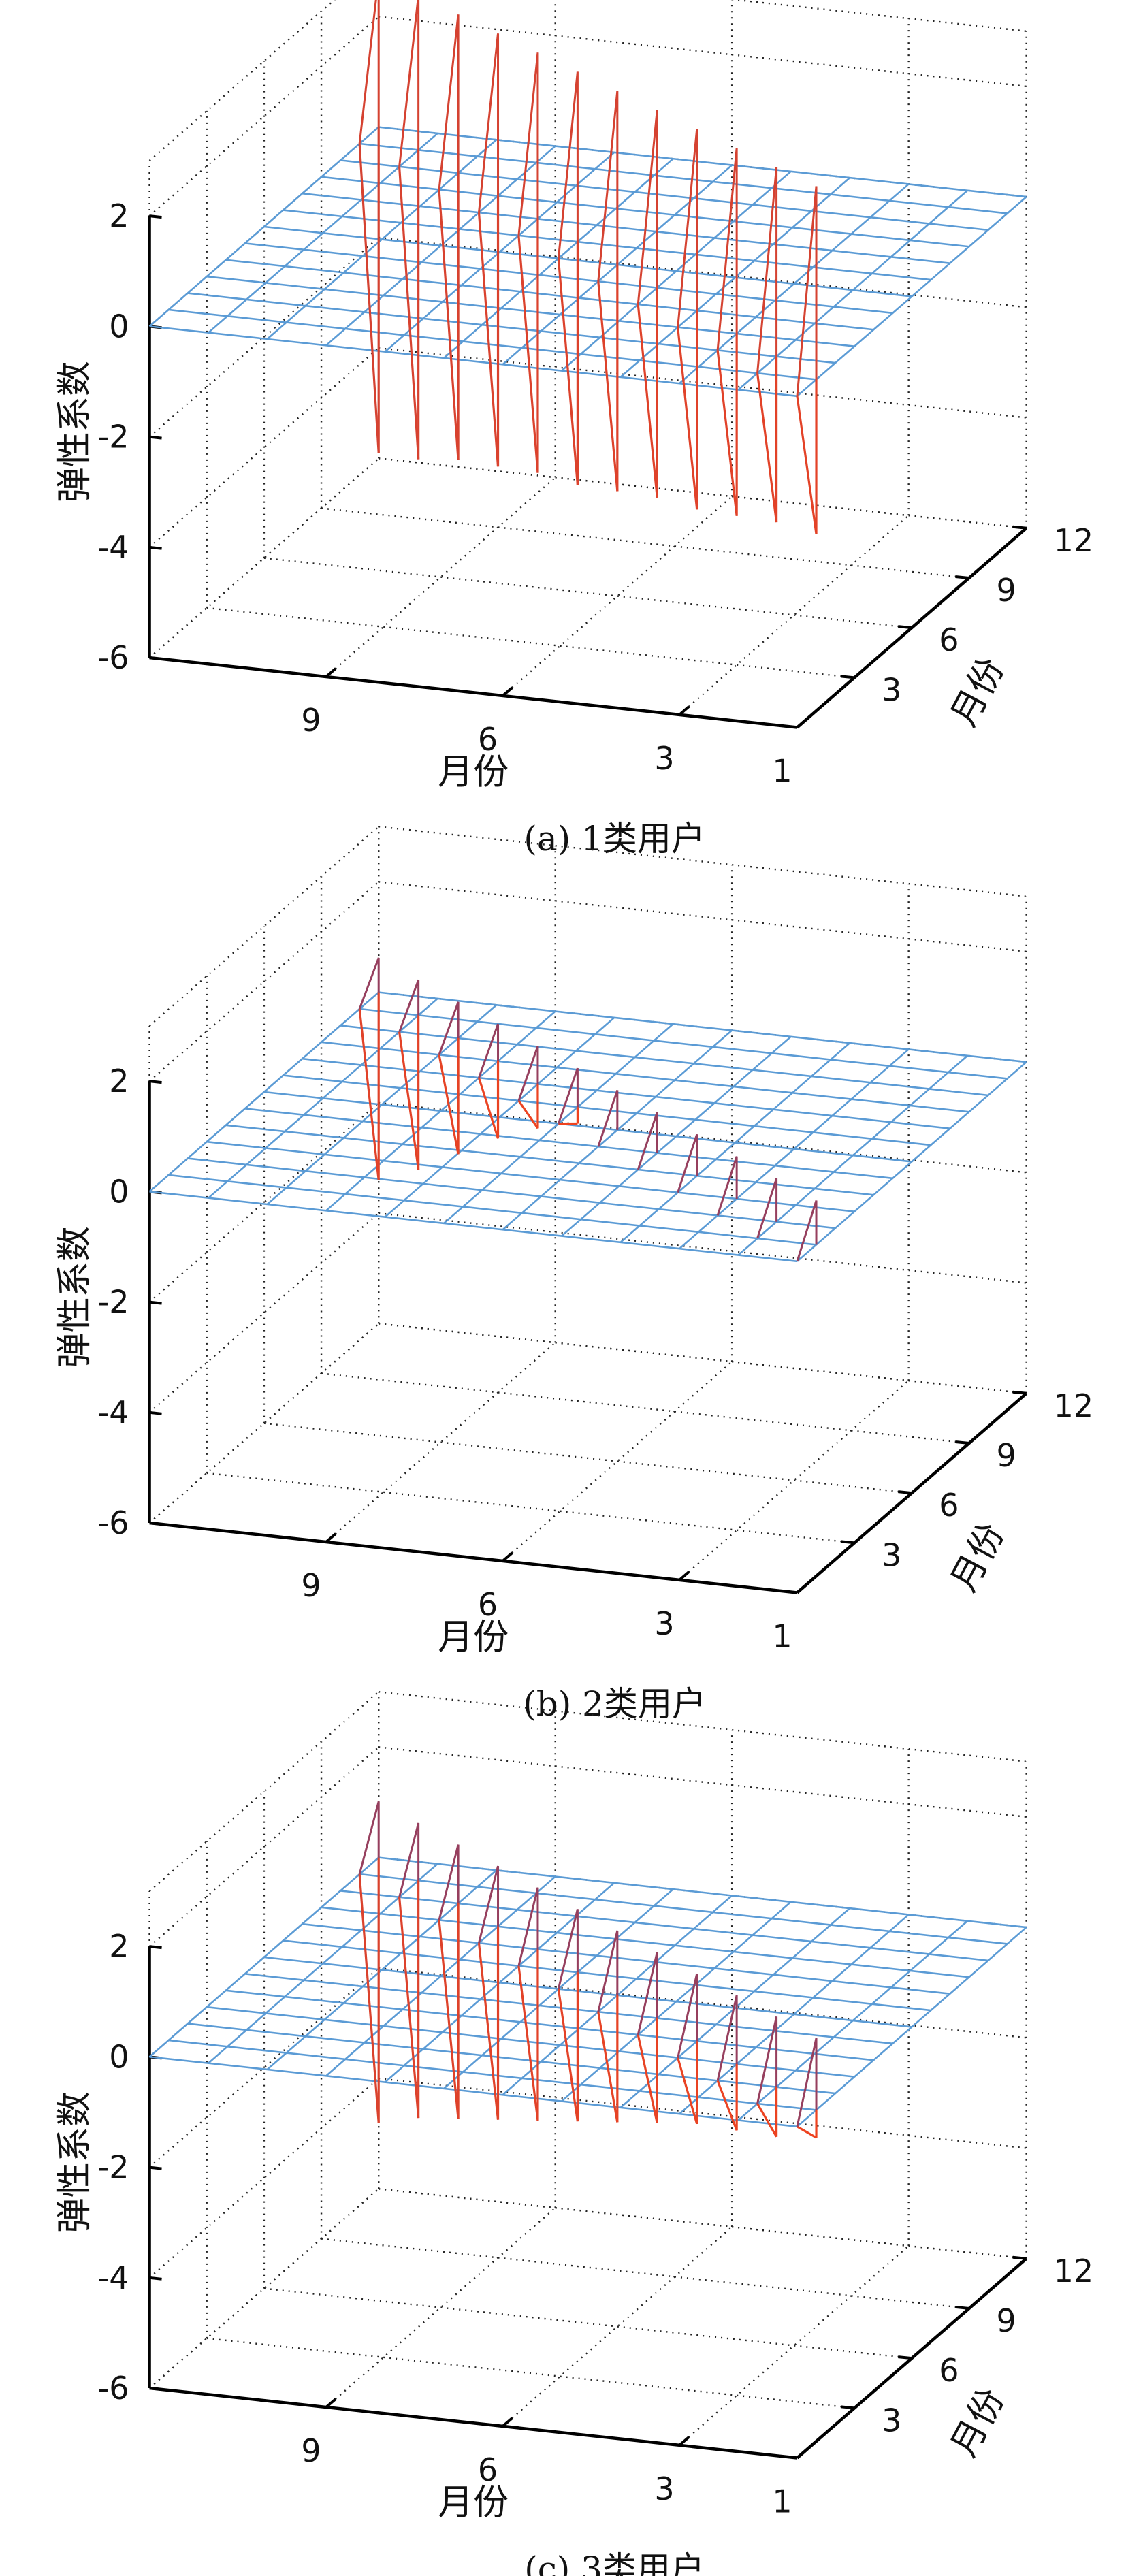 Image resolution: width=1126 pixels, height=2576 pixels. What do you see at coordinates (782, 1637) in the screenshot?
I see `x-tick-label: 1` at bounding box center [782, 1637].